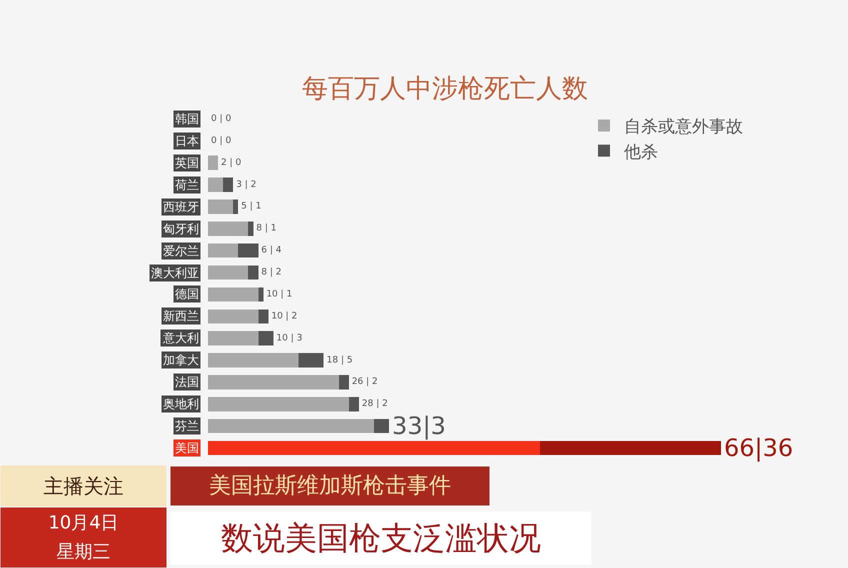  I want to click on data-label: 10 | 2, so click(284, 316).